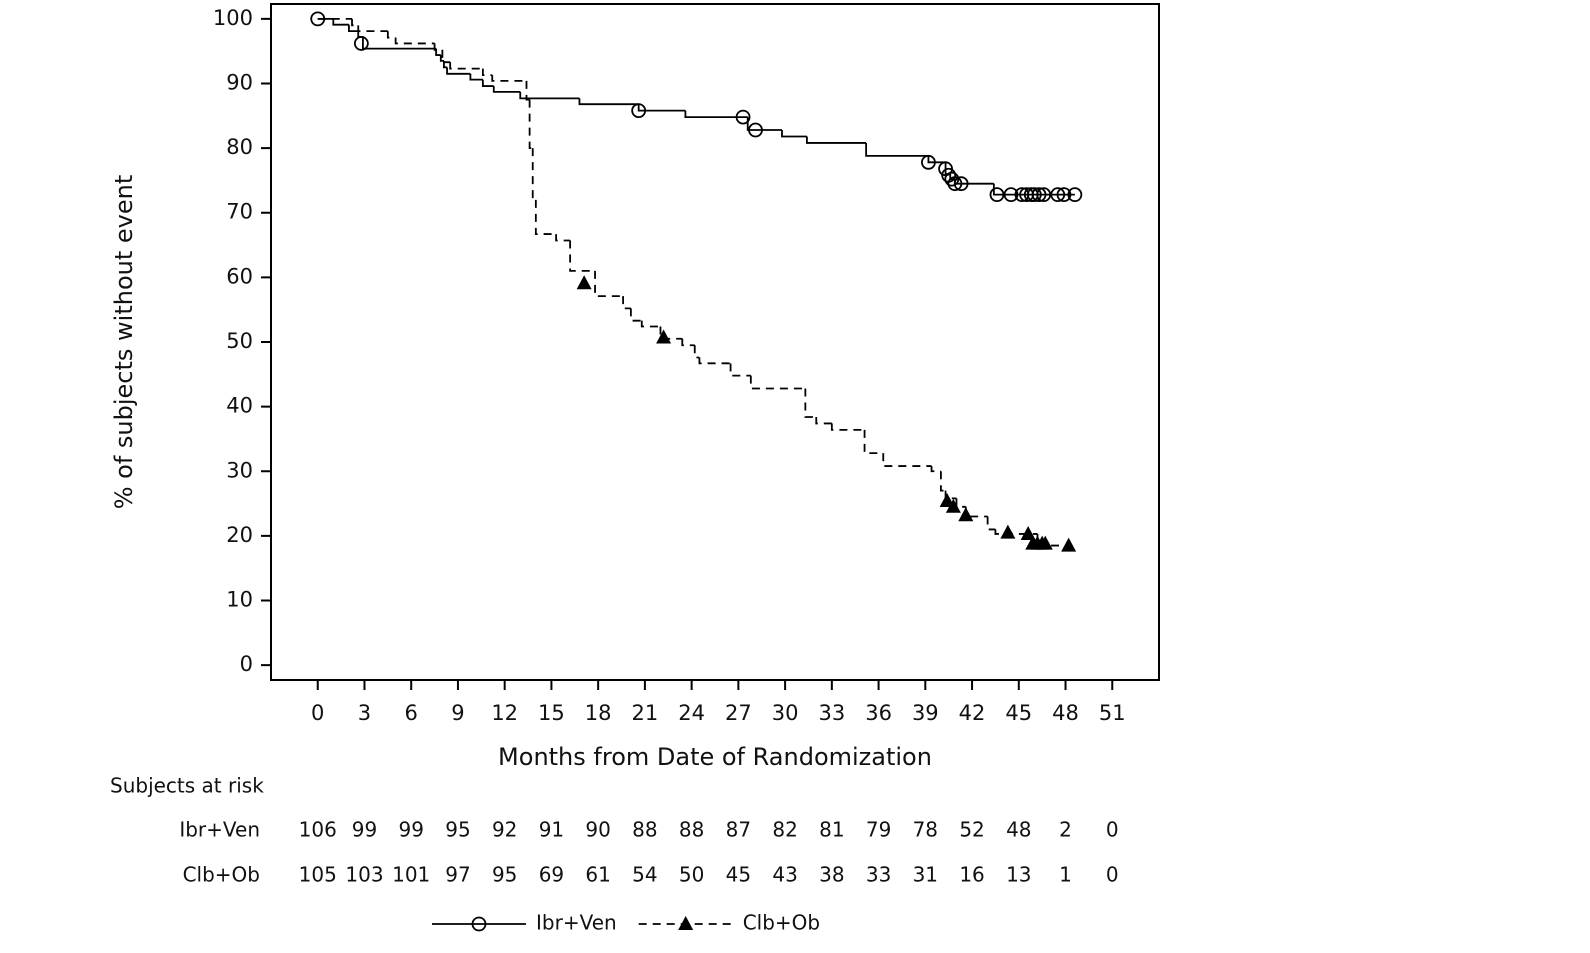  I want to click on risk-count: 101, so click(411, 875).